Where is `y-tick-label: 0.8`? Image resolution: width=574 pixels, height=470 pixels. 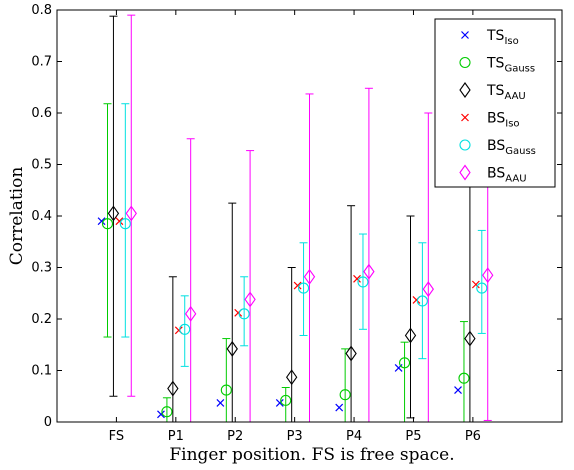
y-tick-label: 0.8 is located at coordinates (41, 10).